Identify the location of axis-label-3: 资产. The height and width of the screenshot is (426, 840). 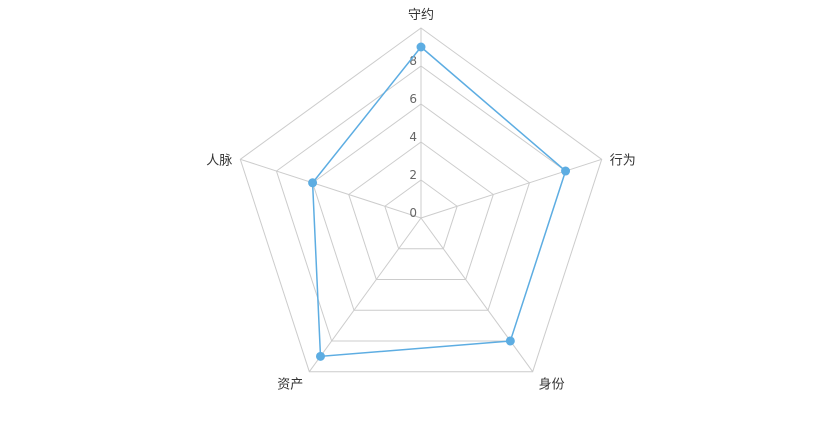
(290, 385).